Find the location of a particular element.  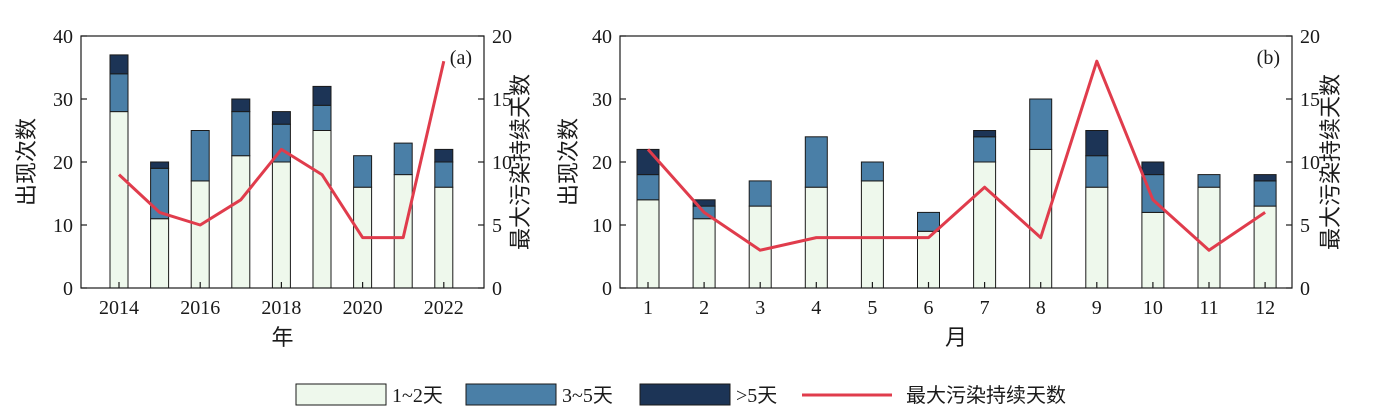

x-axis-label: 月 is located at coordinates (956, 337).